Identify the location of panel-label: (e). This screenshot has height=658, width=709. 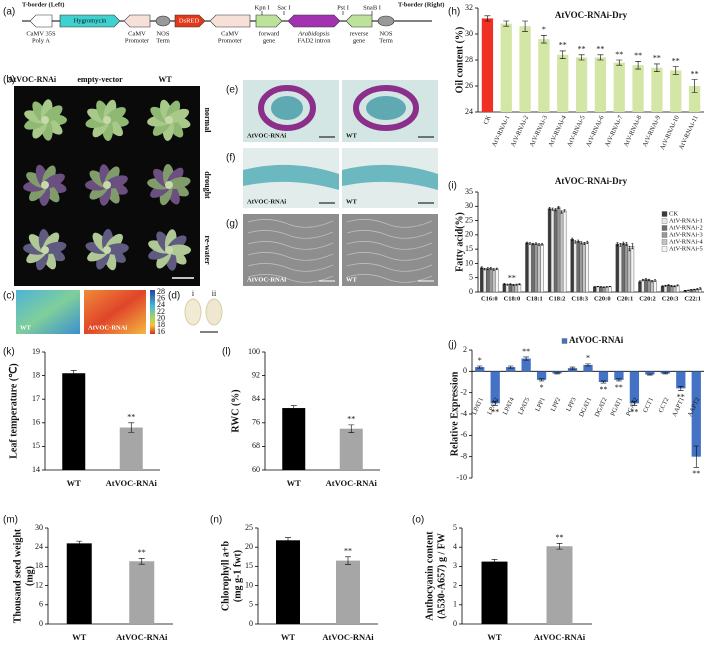
(232, 90).